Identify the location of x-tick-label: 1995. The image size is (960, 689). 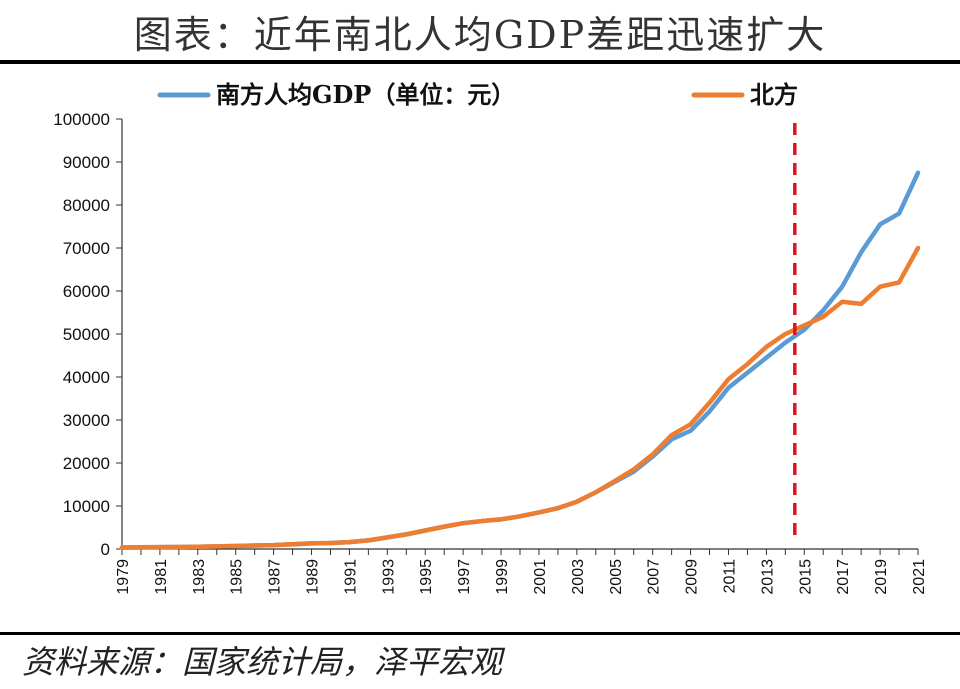
(426, 577).